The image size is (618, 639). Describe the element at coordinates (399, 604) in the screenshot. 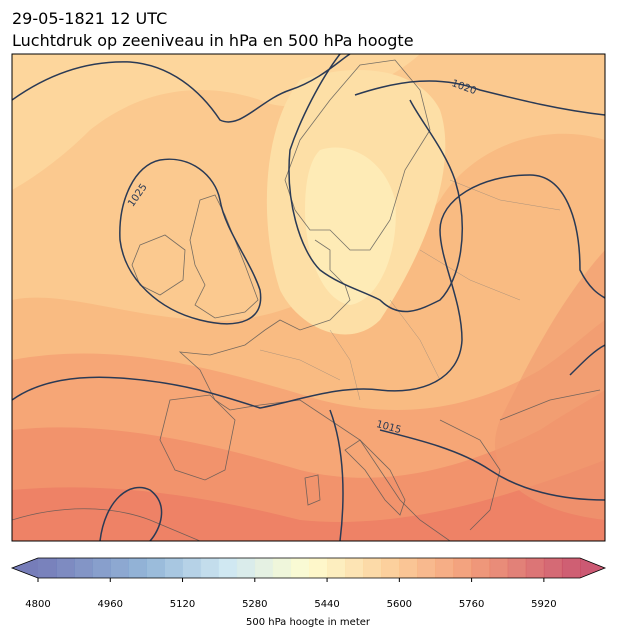

I see `colorbar-tick-label: 5600` at that location.